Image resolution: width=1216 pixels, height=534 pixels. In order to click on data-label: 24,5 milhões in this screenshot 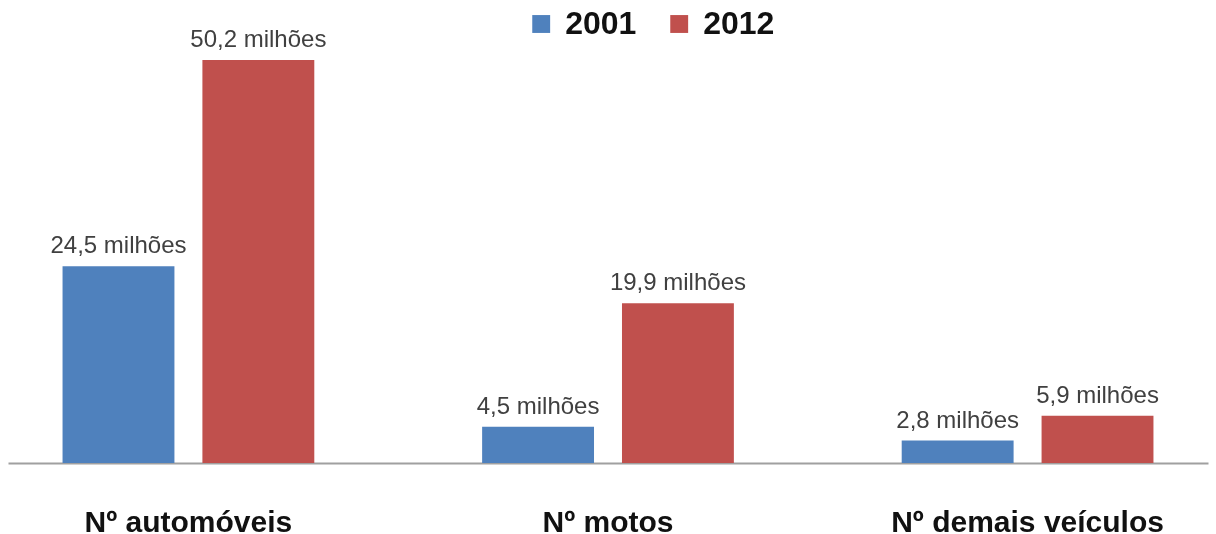, I will do `click(118, 245)`.